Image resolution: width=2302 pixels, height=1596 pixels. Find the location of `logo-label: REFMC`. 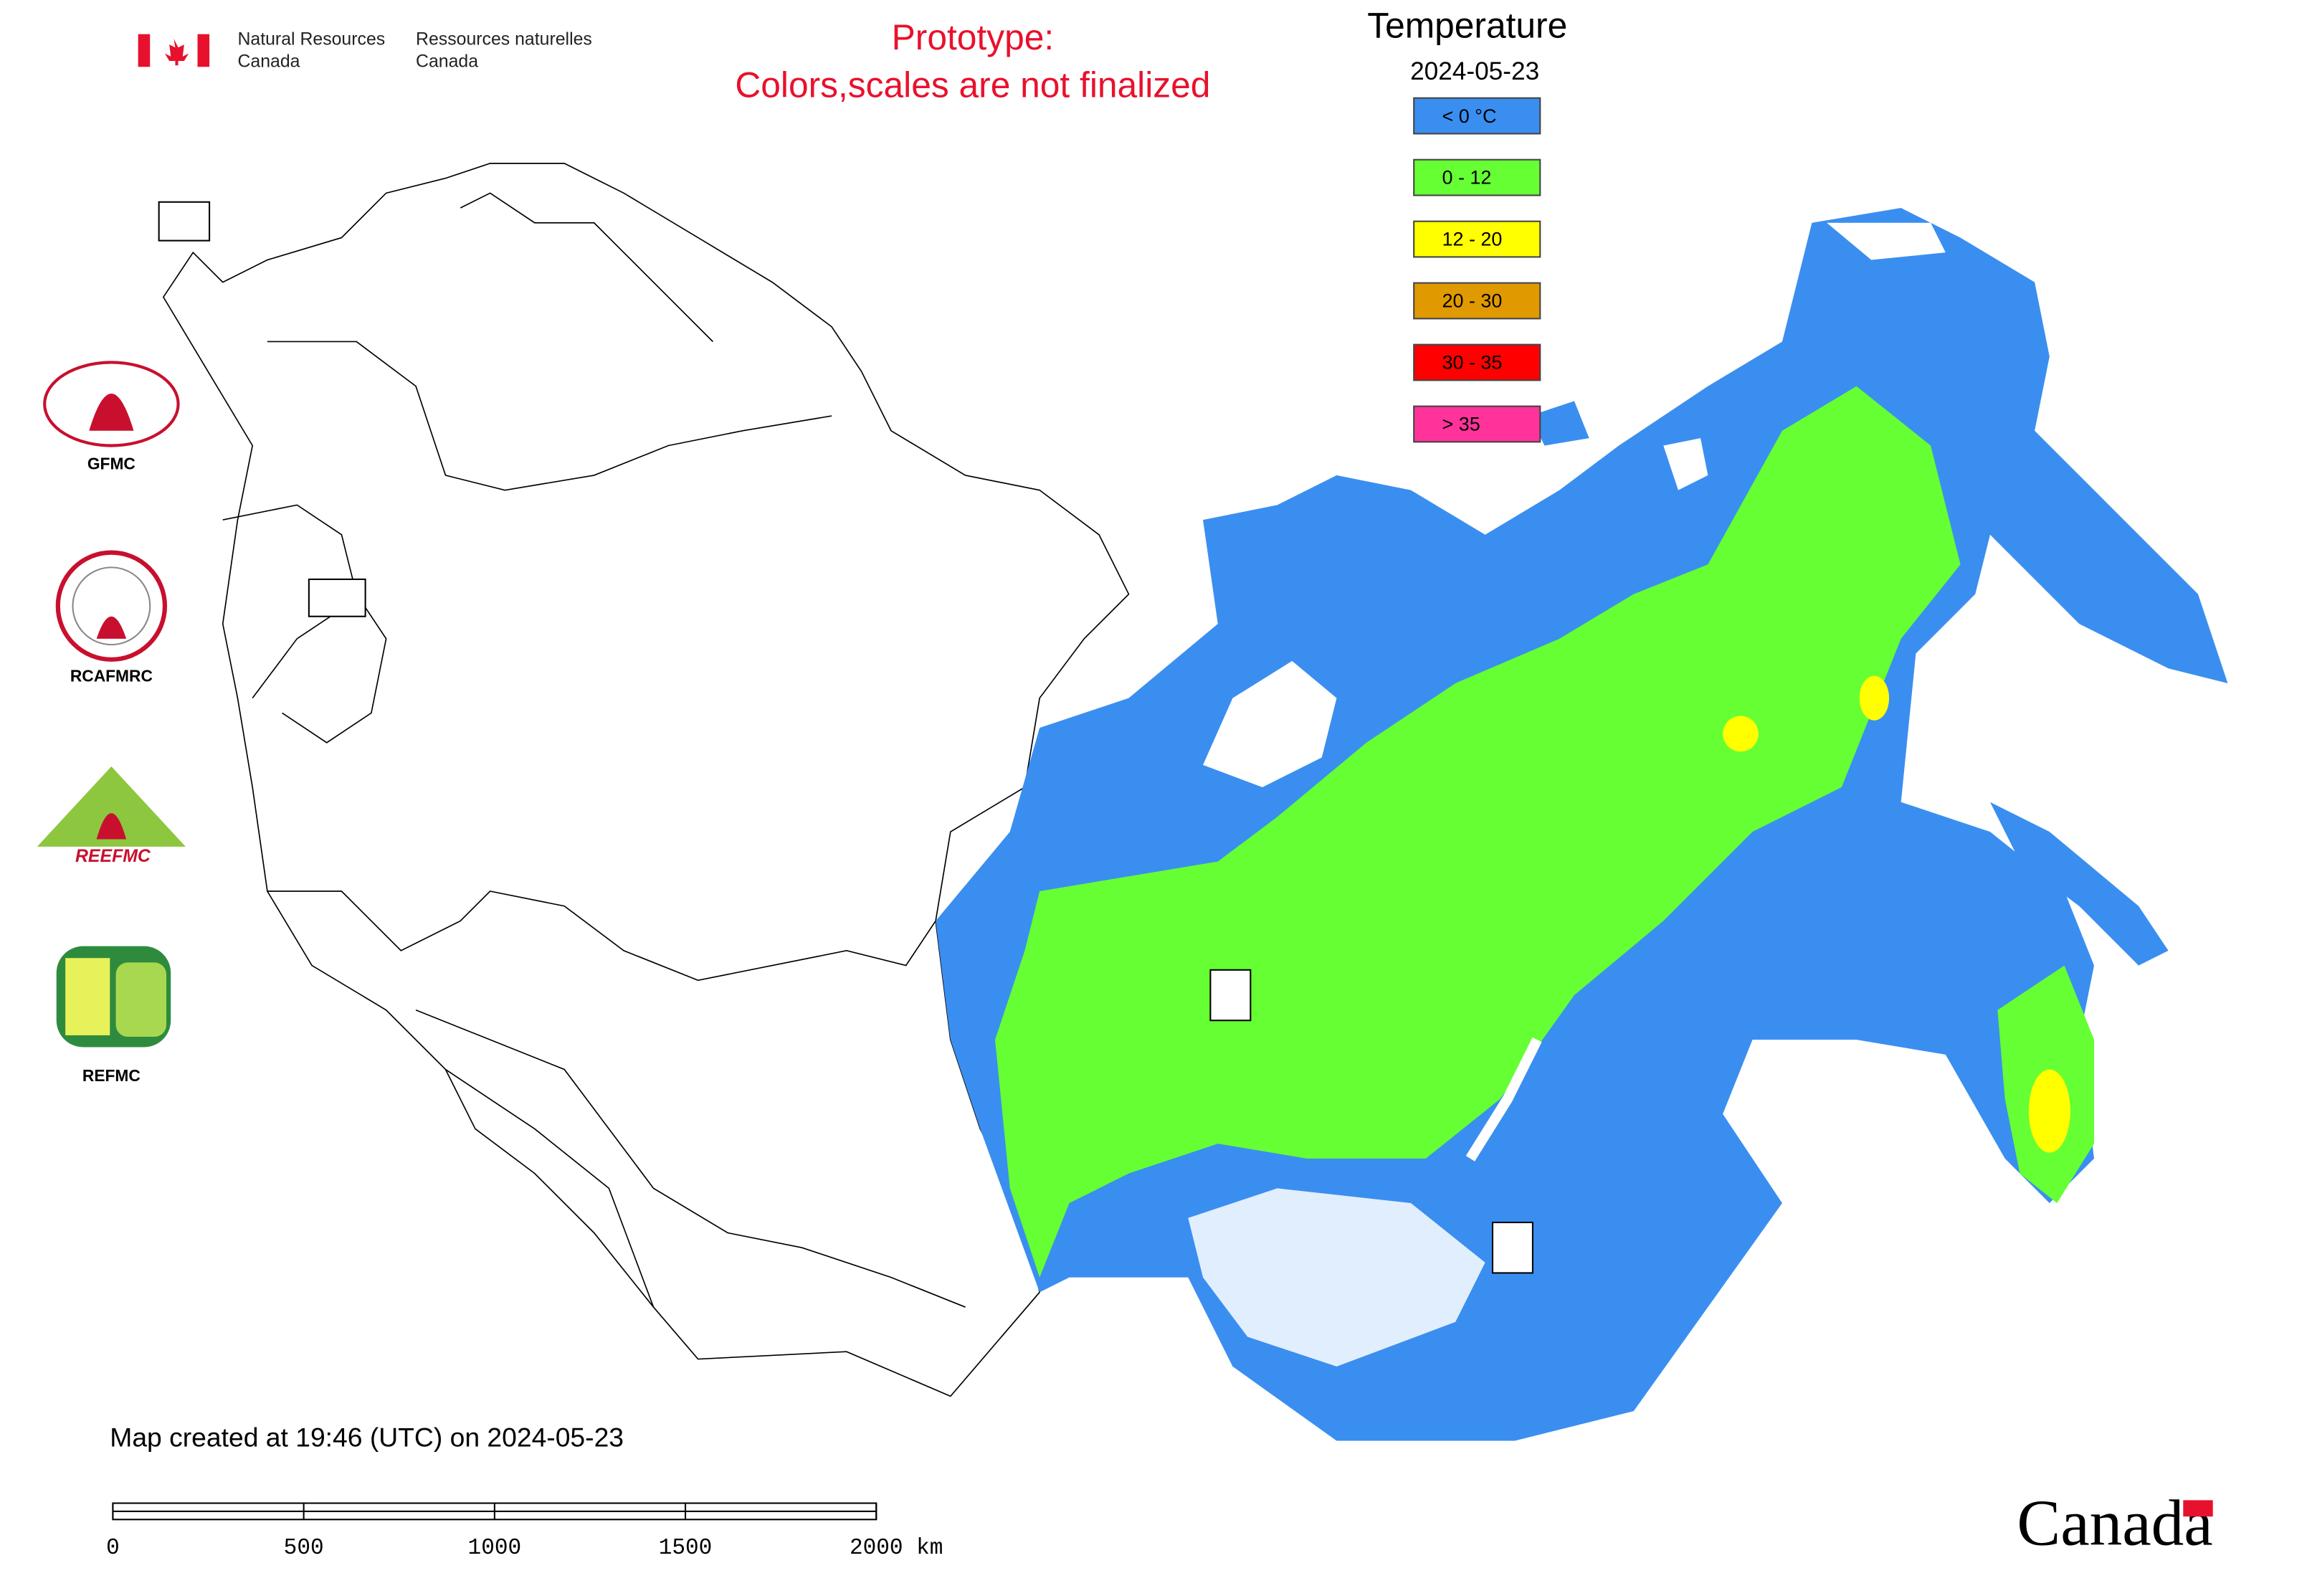

logo-label: REFMC is located at coordinates (112, 1075).